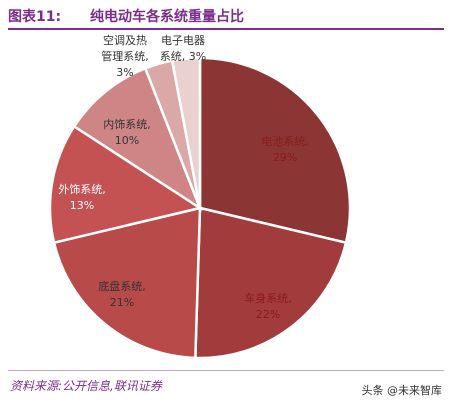 The width and height of the screenshot is (452, 404). I want to click on slice-label: 空调及热管理系统, 3%, so click(125, 56).